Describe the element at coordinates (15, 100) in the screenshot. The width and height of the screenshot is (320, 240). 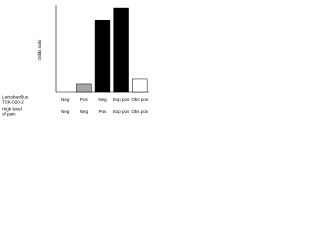
I see `row-label: Lactobacillus TSK-020-2` at that location.